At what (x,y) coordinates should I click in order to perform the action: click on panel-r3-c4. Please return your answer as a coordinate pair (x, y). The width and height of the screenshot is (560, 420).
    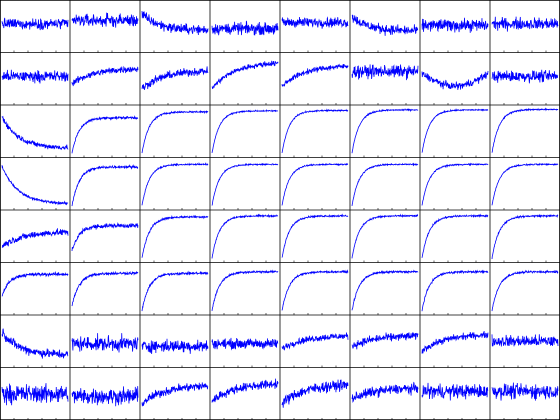
    Looking at the image, I should click on (315, 187).